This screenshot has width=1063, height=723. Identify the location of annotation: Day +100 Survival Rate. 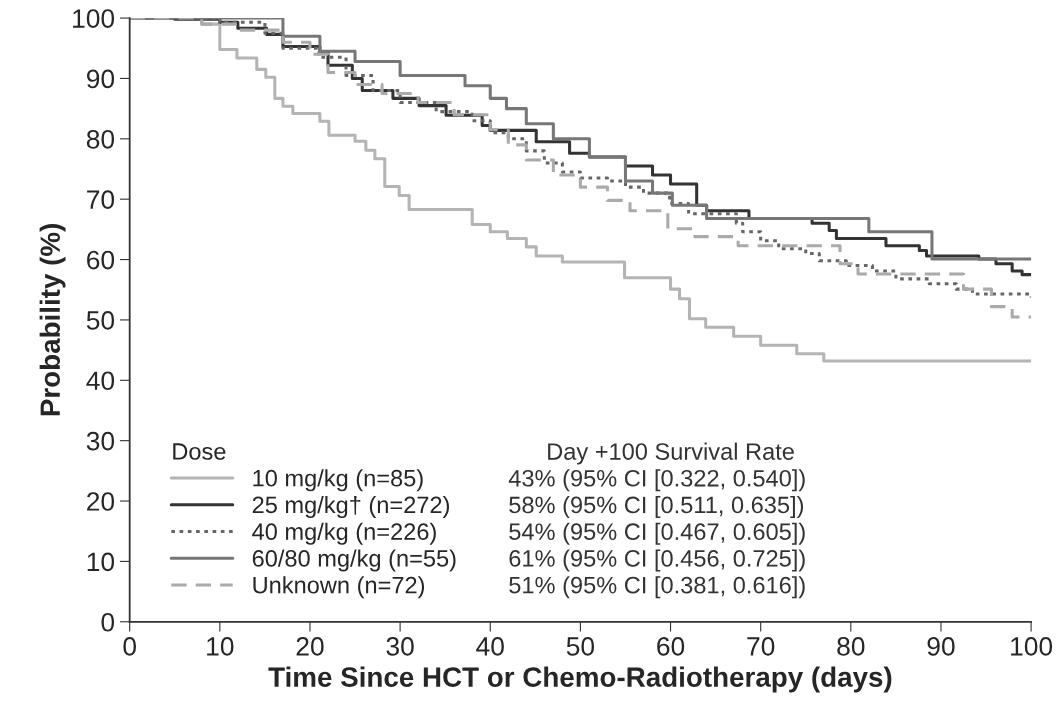
(671, 453).